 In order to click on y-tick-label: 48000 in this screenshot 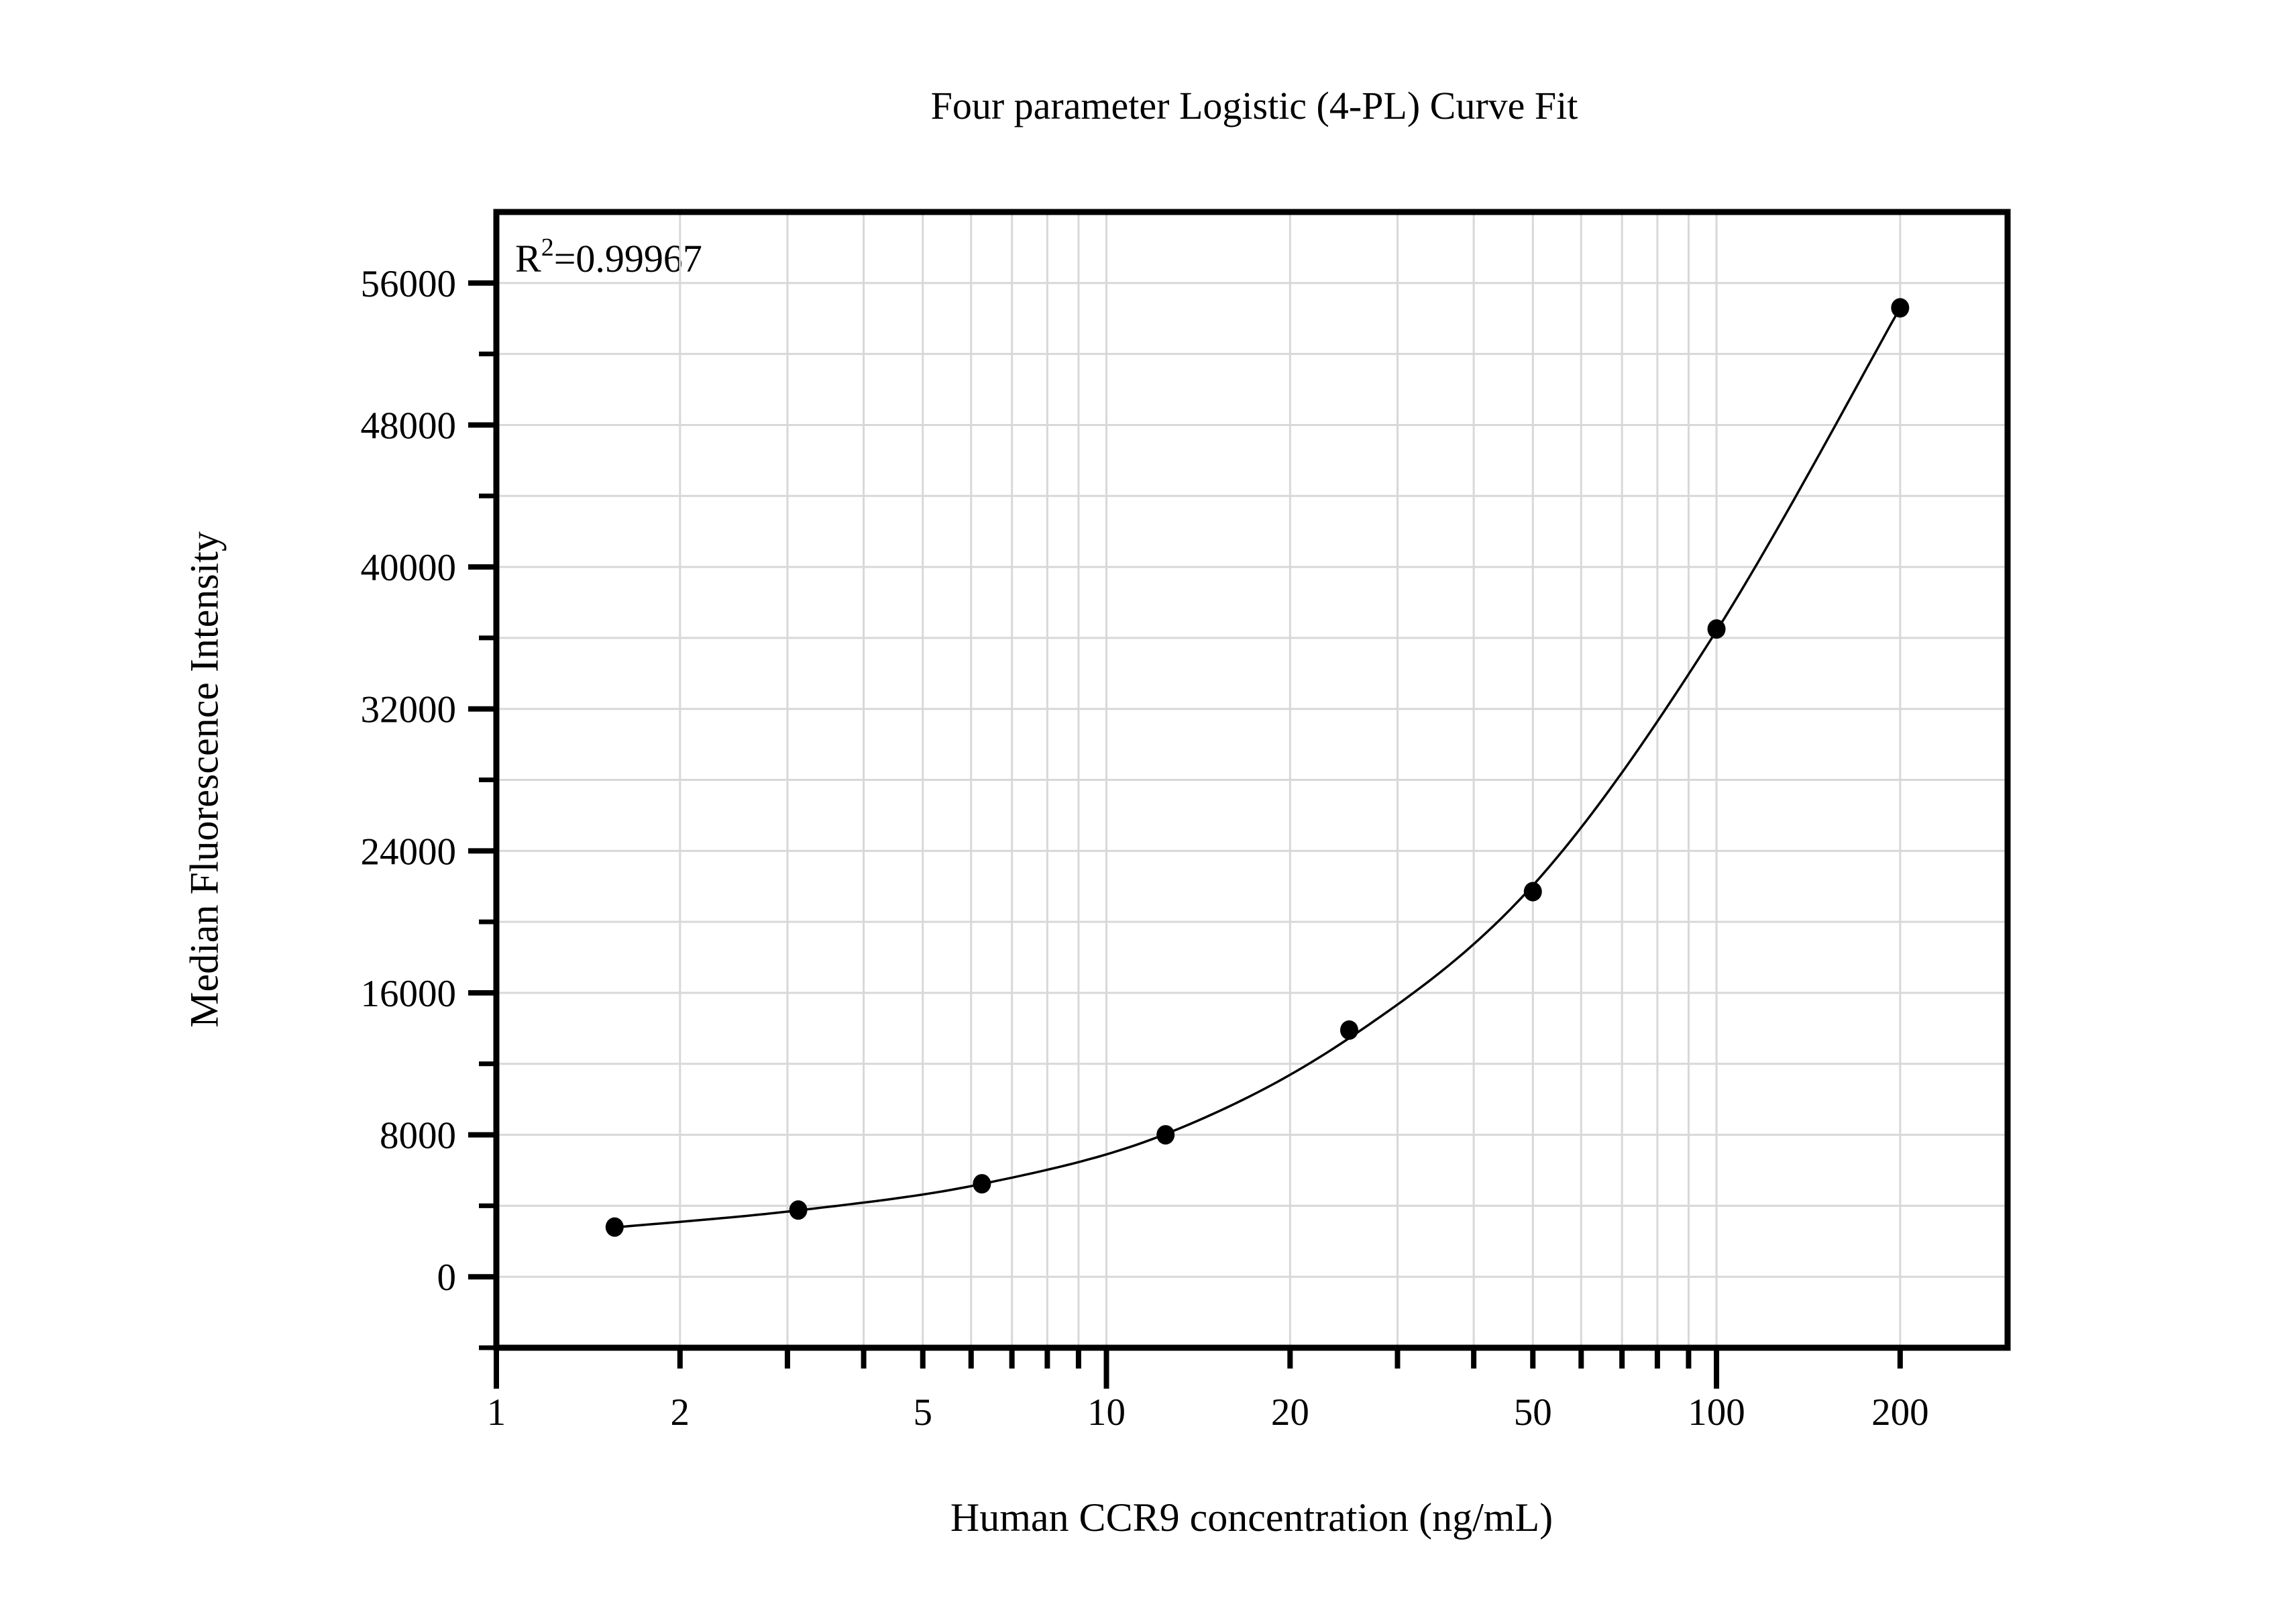, I will do `click(409, 426)`.